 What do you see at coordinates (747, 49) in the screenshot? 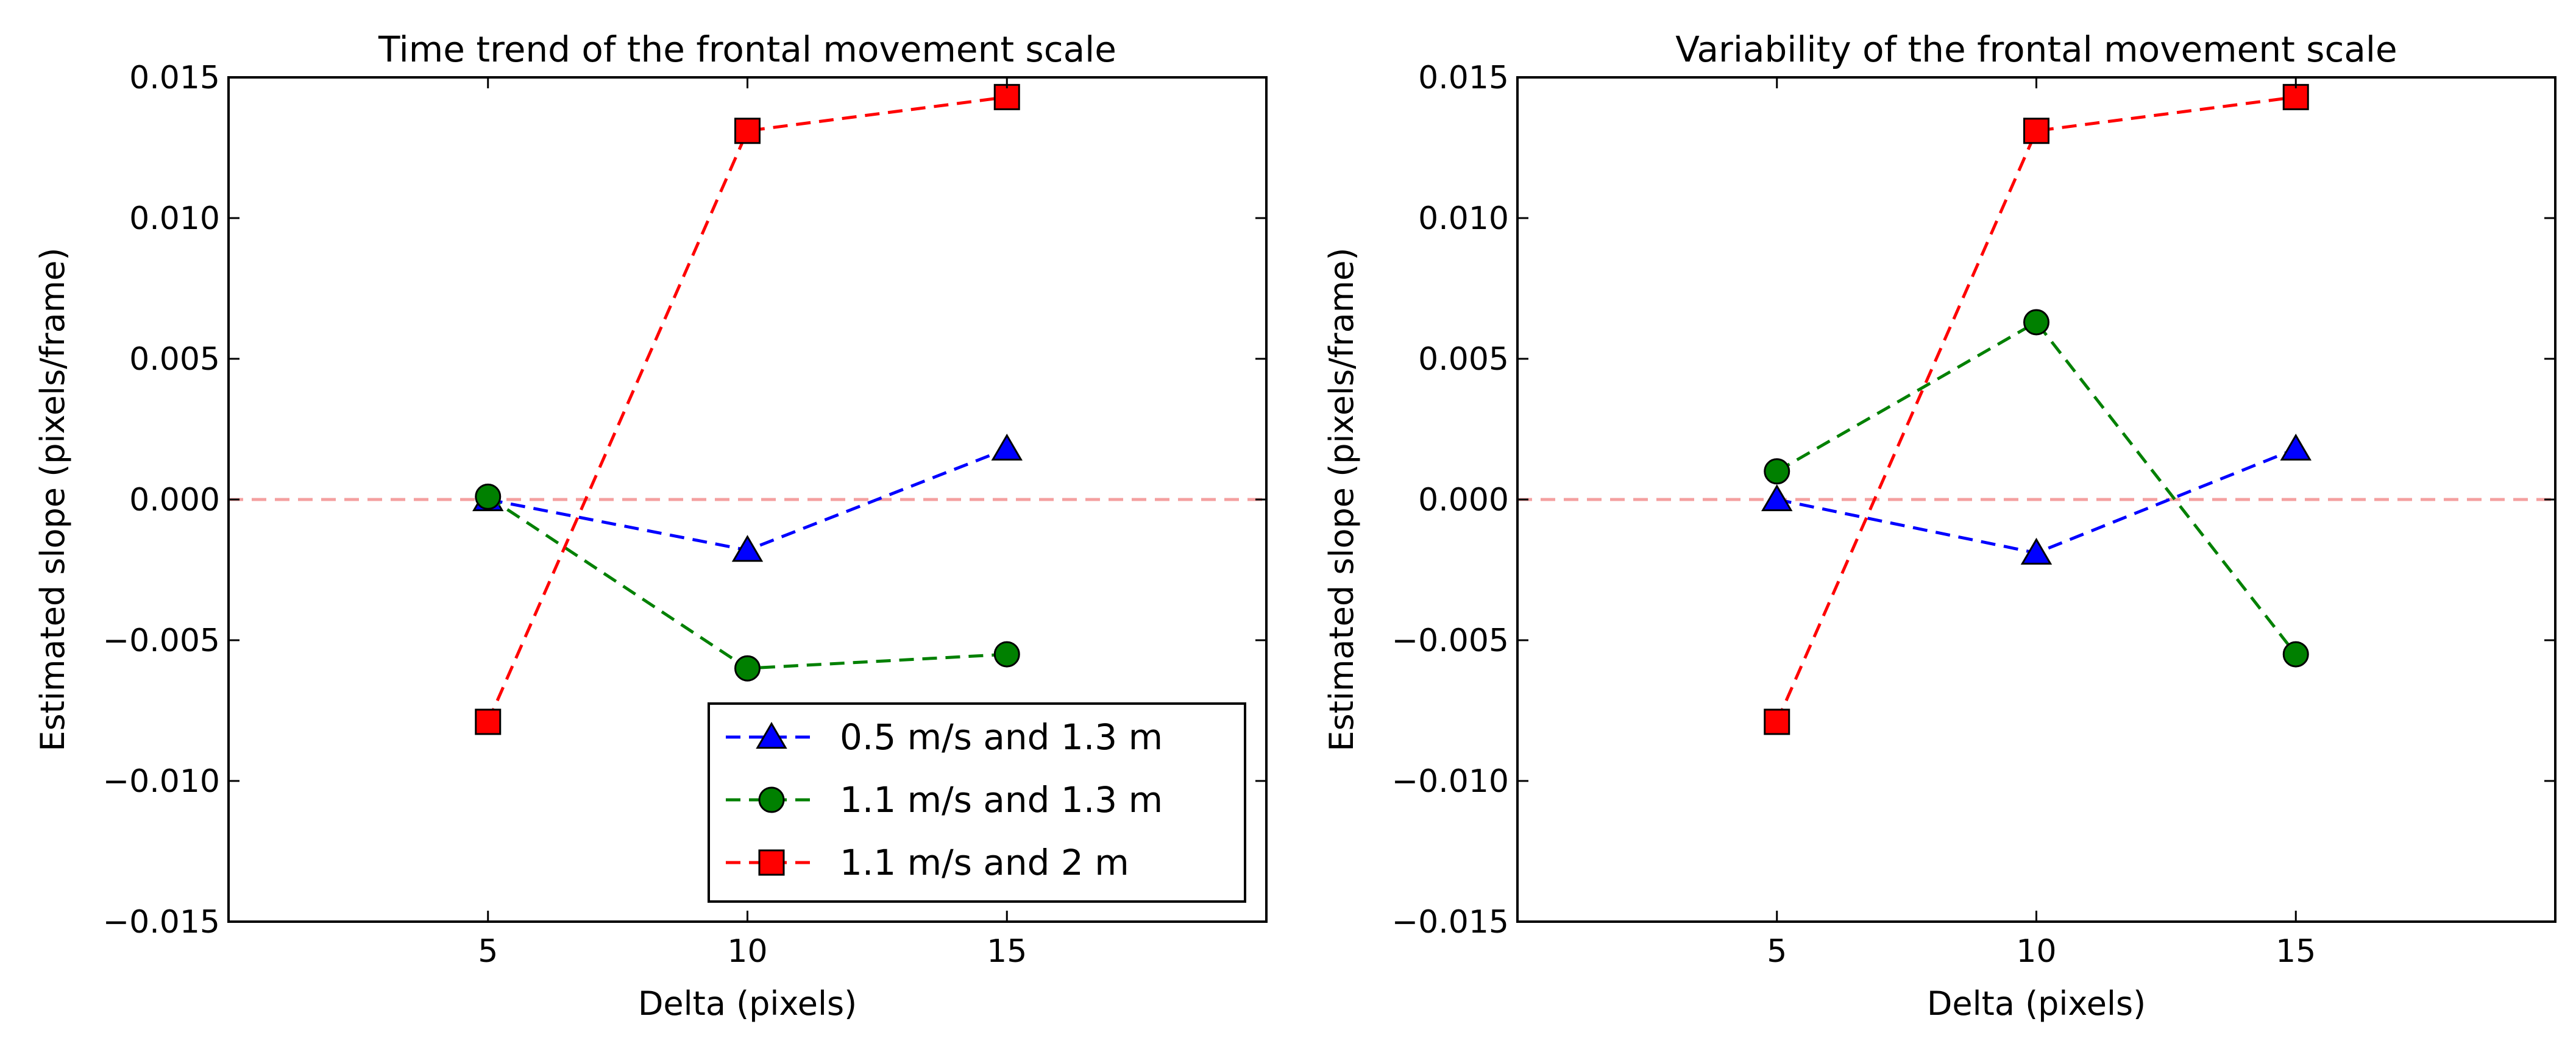
I see `chart-title: Time trend of the frontal movement scale` at bounding box center [747, 49].